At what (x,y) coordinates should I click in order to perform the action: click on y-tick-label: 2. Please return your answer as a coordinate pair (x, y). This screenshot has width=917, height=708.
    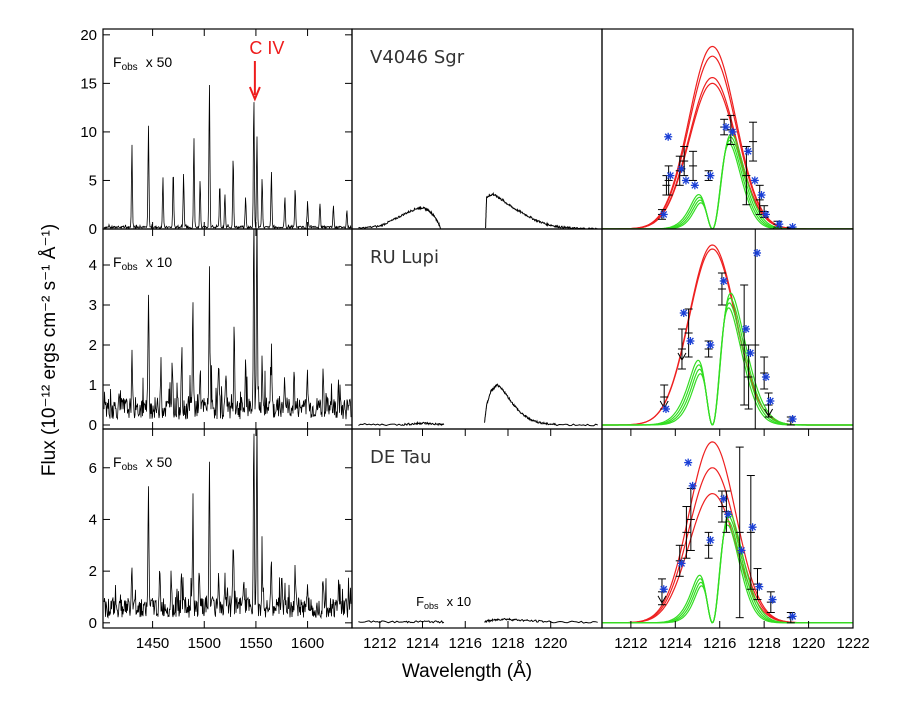
    Looking at the image, I should click on (93, 345).